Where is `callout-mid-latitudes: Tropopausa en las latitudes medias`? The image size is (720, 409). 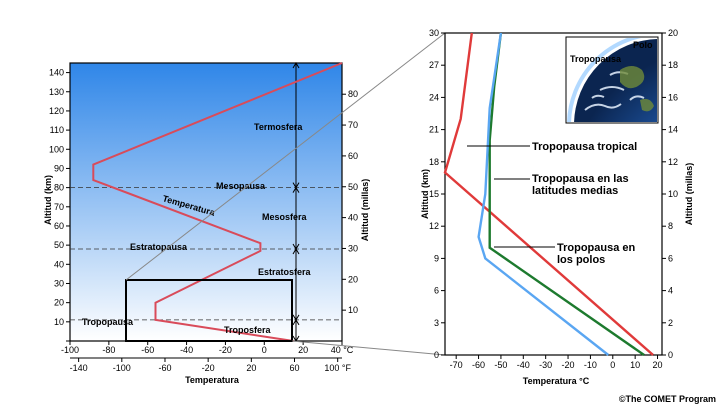
callout-mid-latitudes: Tropopausa en las latitudes medias is located at coordinates (582, 185).